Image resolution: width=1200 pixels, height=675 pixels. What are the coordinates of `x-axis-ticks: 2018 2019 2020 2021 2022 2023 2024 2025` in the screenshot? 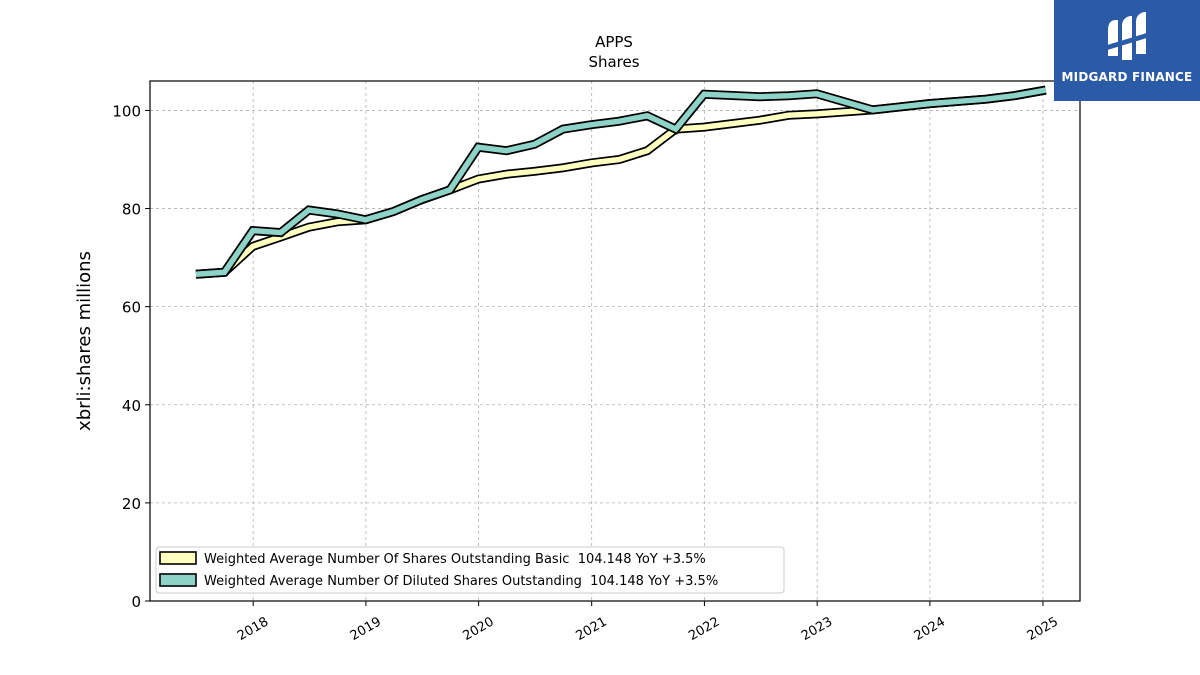 It's located at (648, 622).